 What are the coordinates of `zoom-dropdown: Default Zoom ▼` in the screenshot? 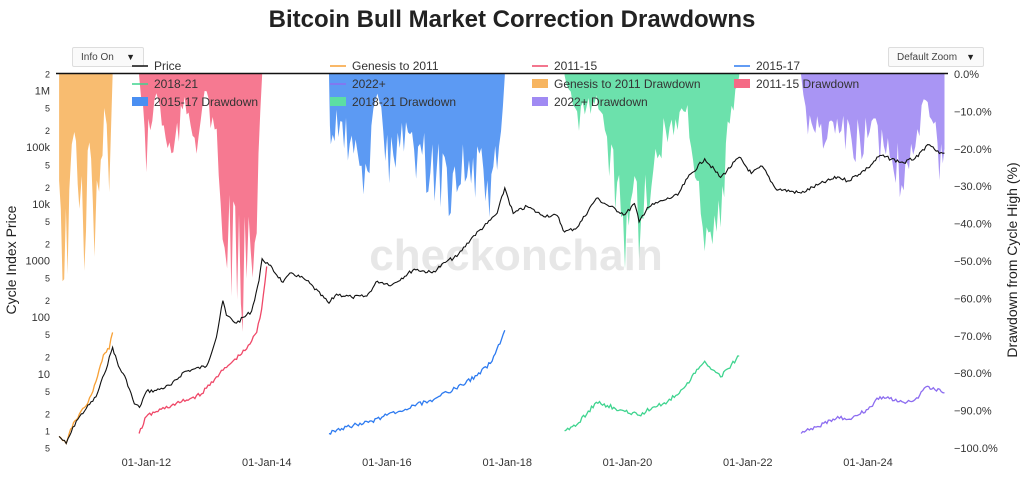 It's located at (936, 57).